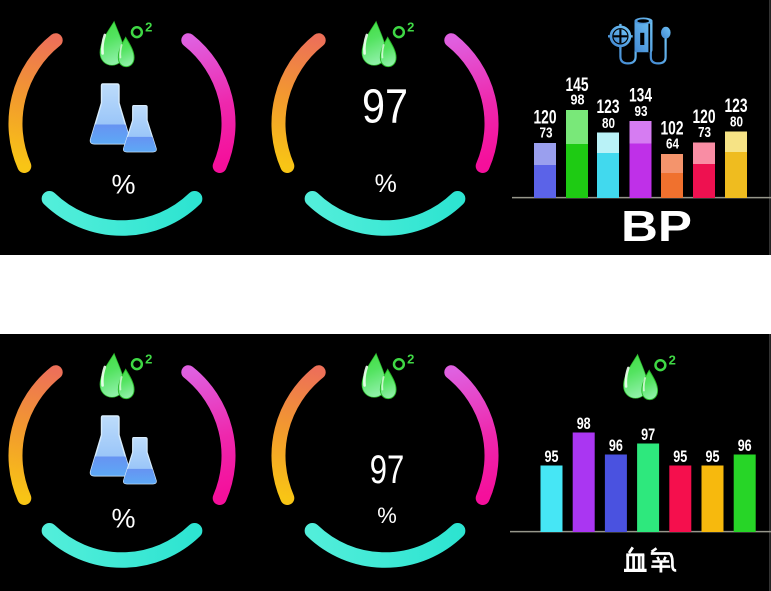 The width and height of the screenshot is (771, 591). What do you see at coordinates (672, 145) in the screenshot?
I see `svg-text: 64` at bounding box center [672, 145].